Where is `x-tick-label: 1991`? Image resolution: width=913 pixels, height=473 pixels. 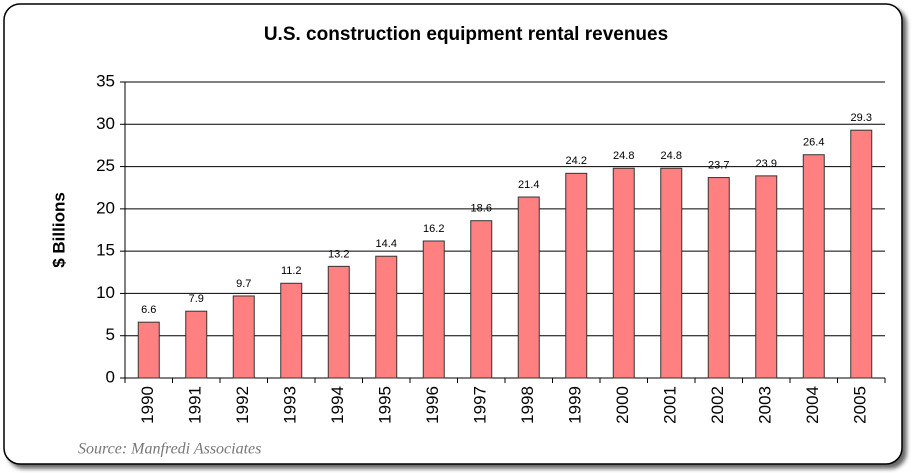
x-tick-label: 1991 is located at coordinates (195, 405).